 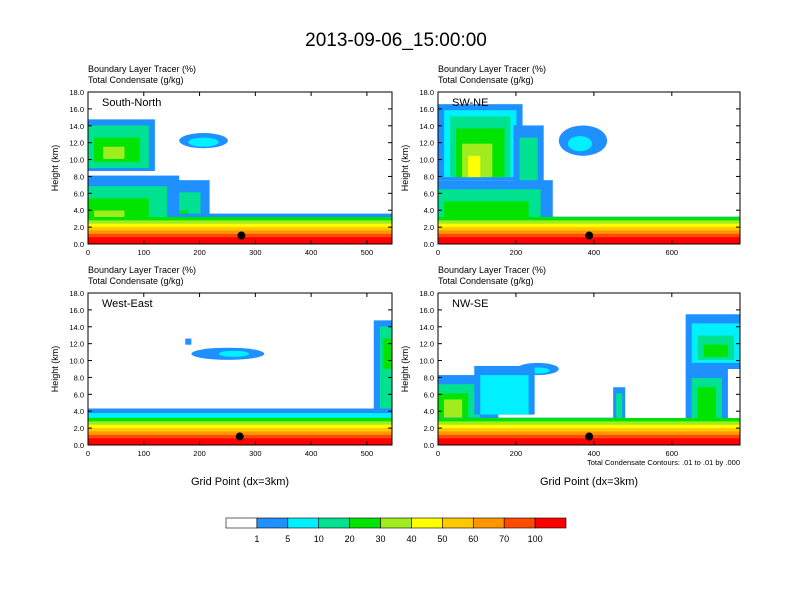 I want to click on colorbar-label: 1, so click(x=256, y=539).